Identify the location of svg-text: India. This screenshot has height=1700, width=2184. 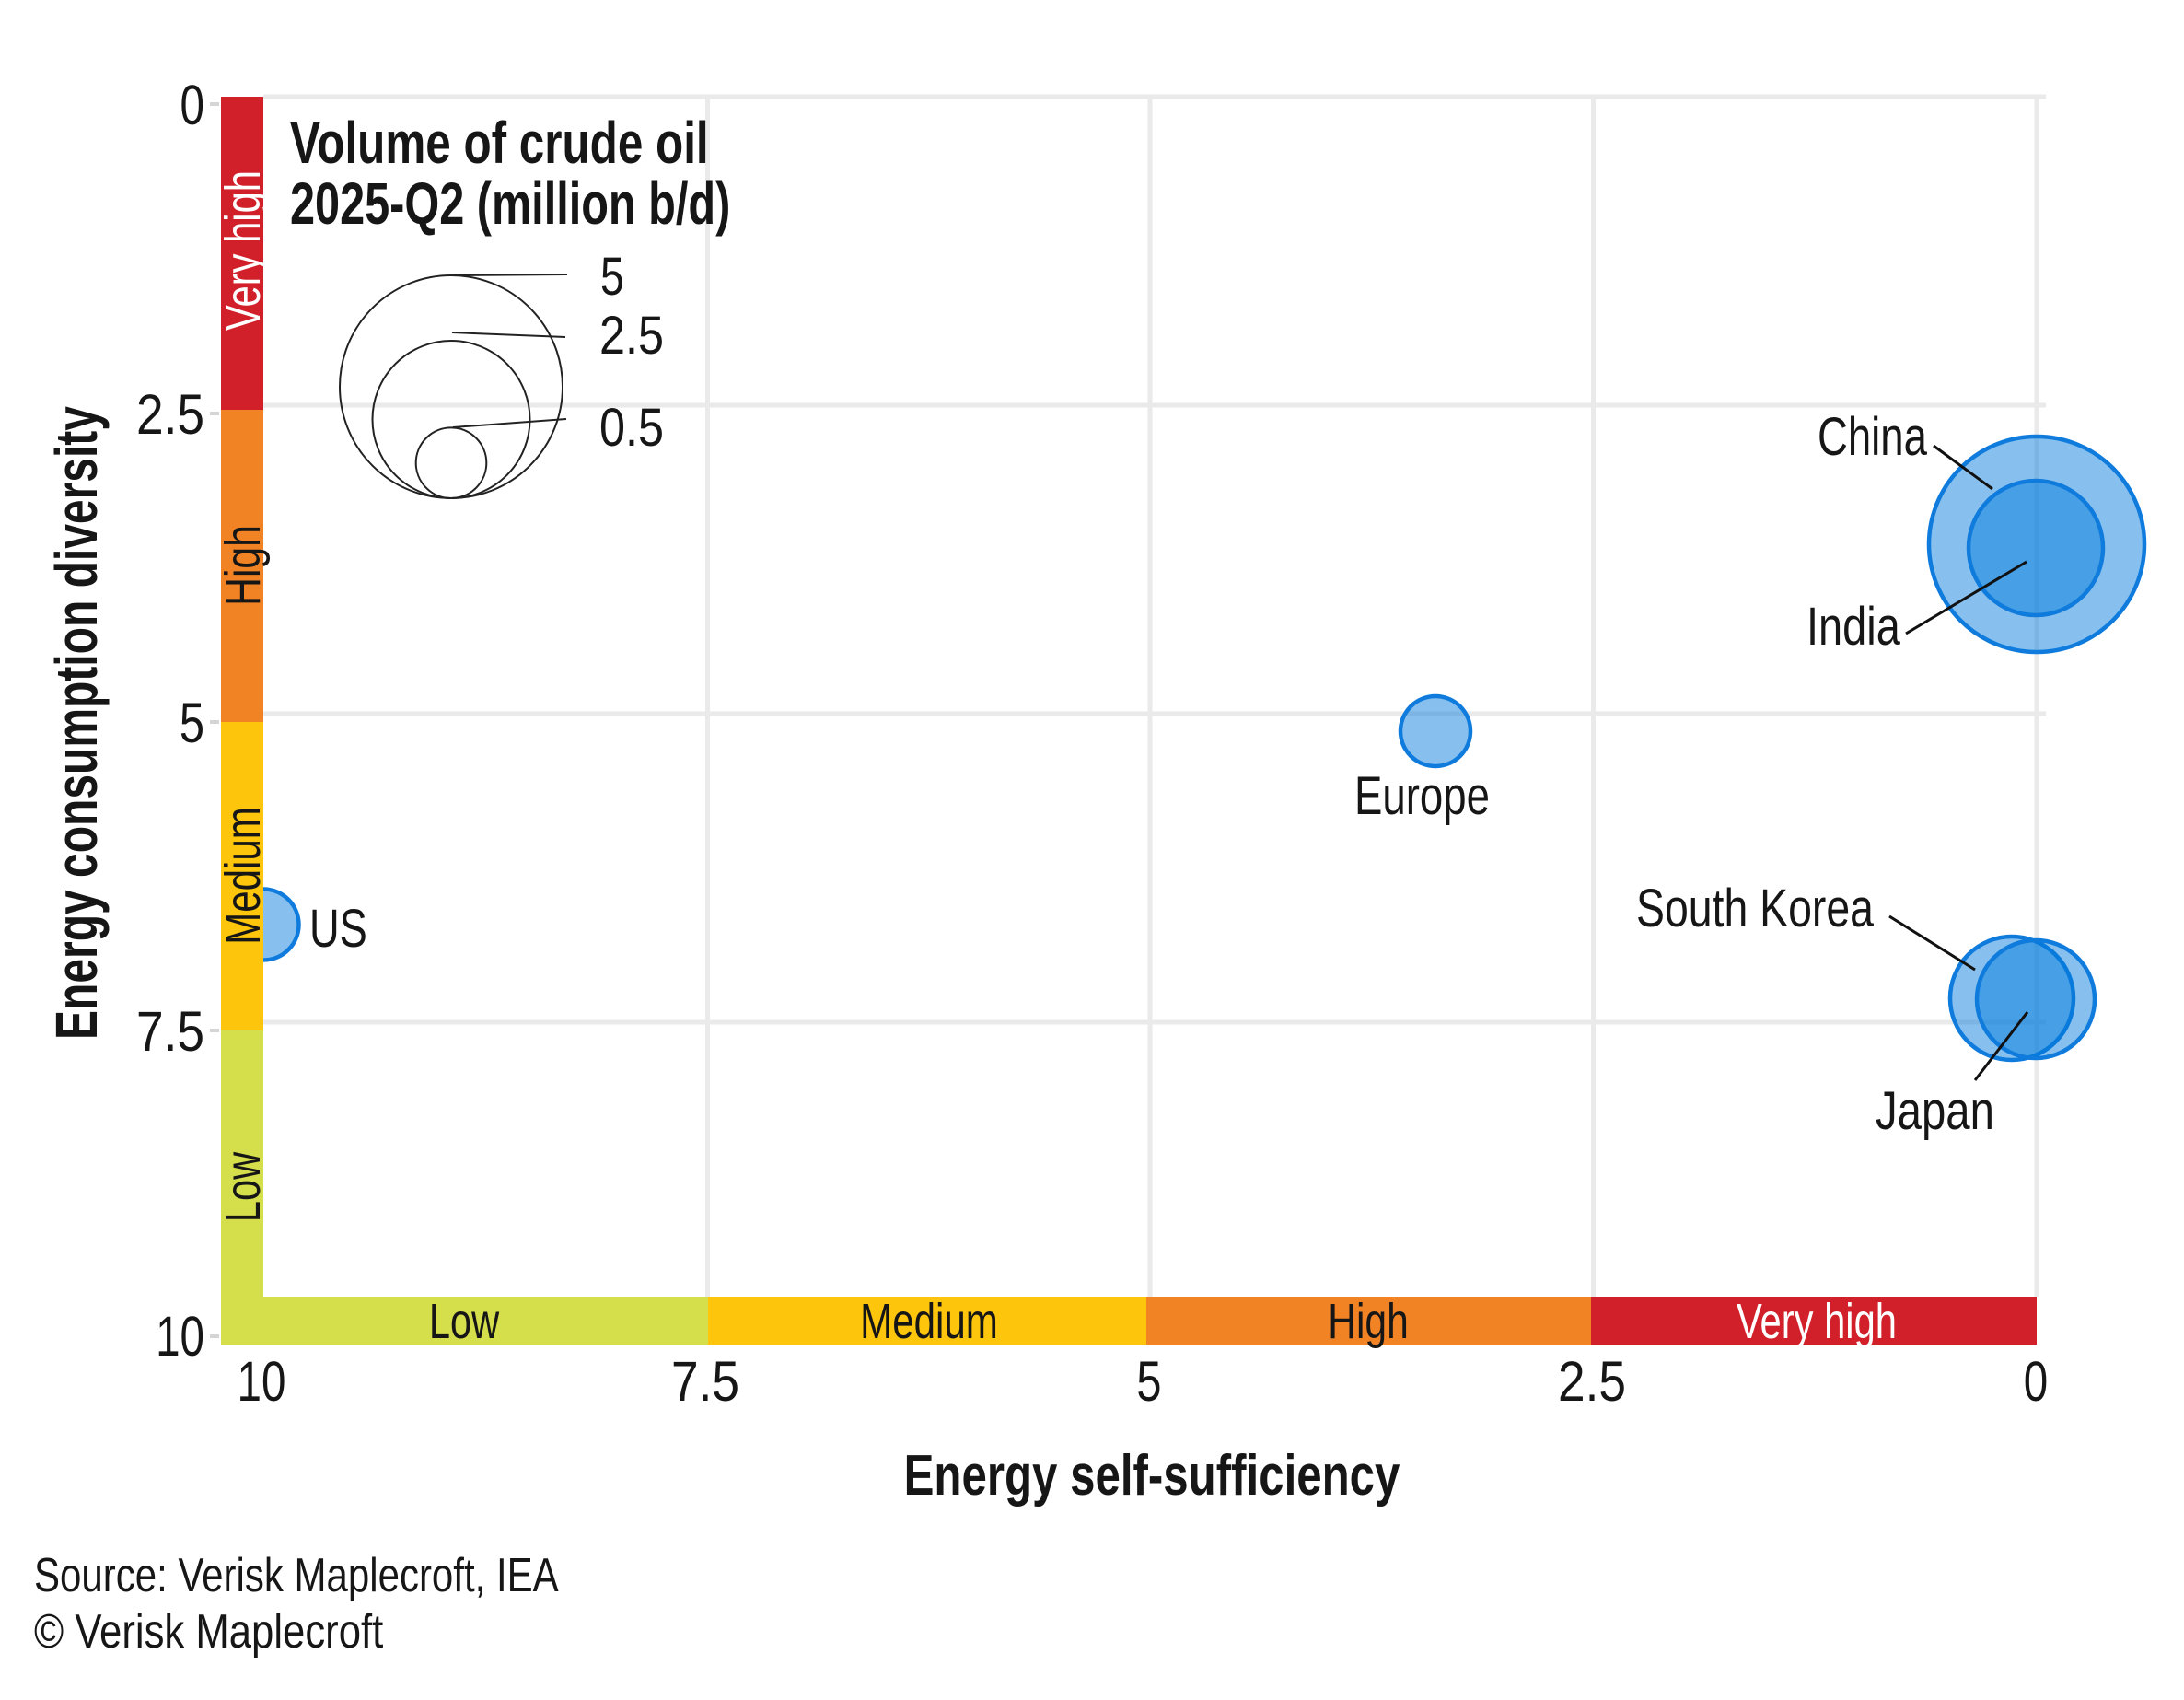
(1853, 627).